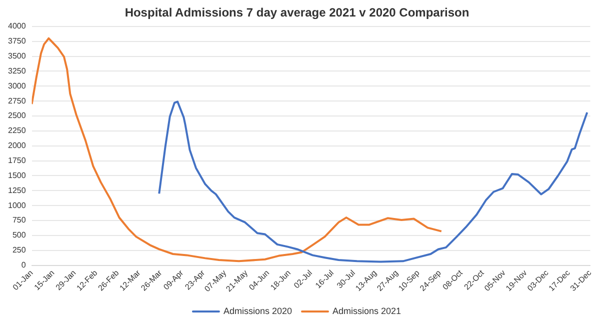 The image size is (600, 326). What do you see at coordinates (19, 220) in the screenshot?
I see `y-tick-label: 750` at bounding box center [19, 220].